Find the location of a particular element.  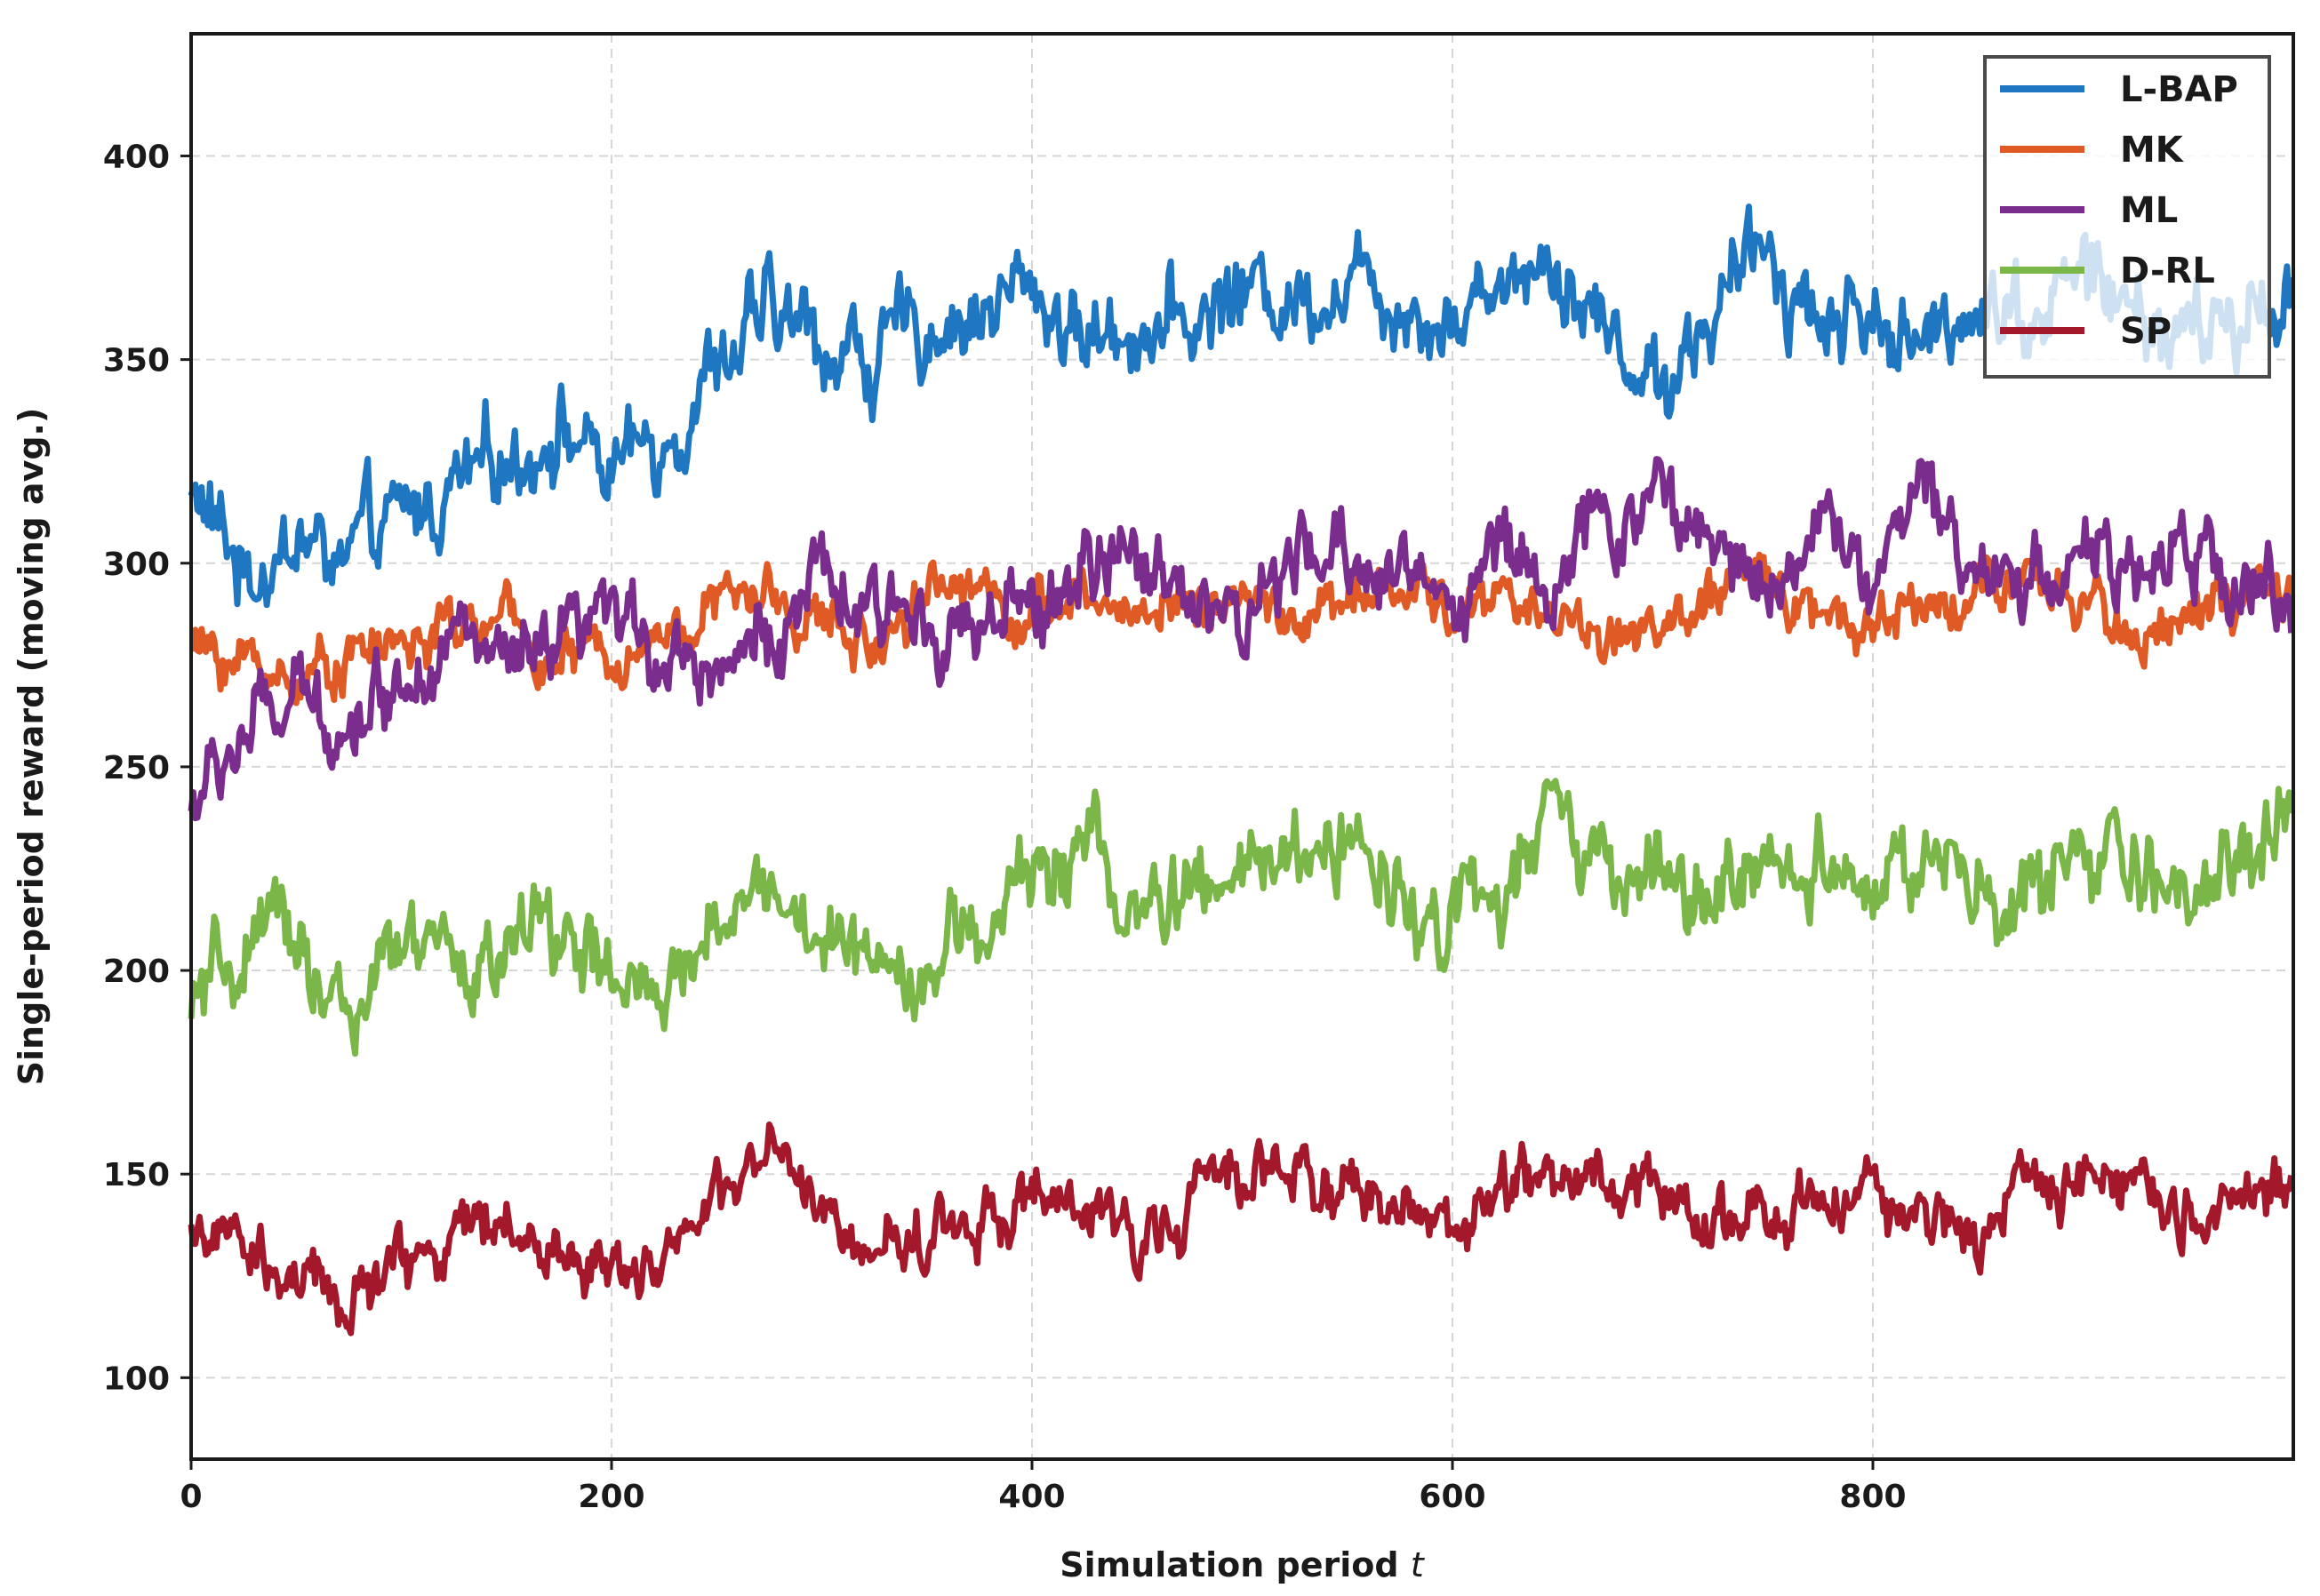

y-tick-label: 350 is located at coordinates (136, 361).